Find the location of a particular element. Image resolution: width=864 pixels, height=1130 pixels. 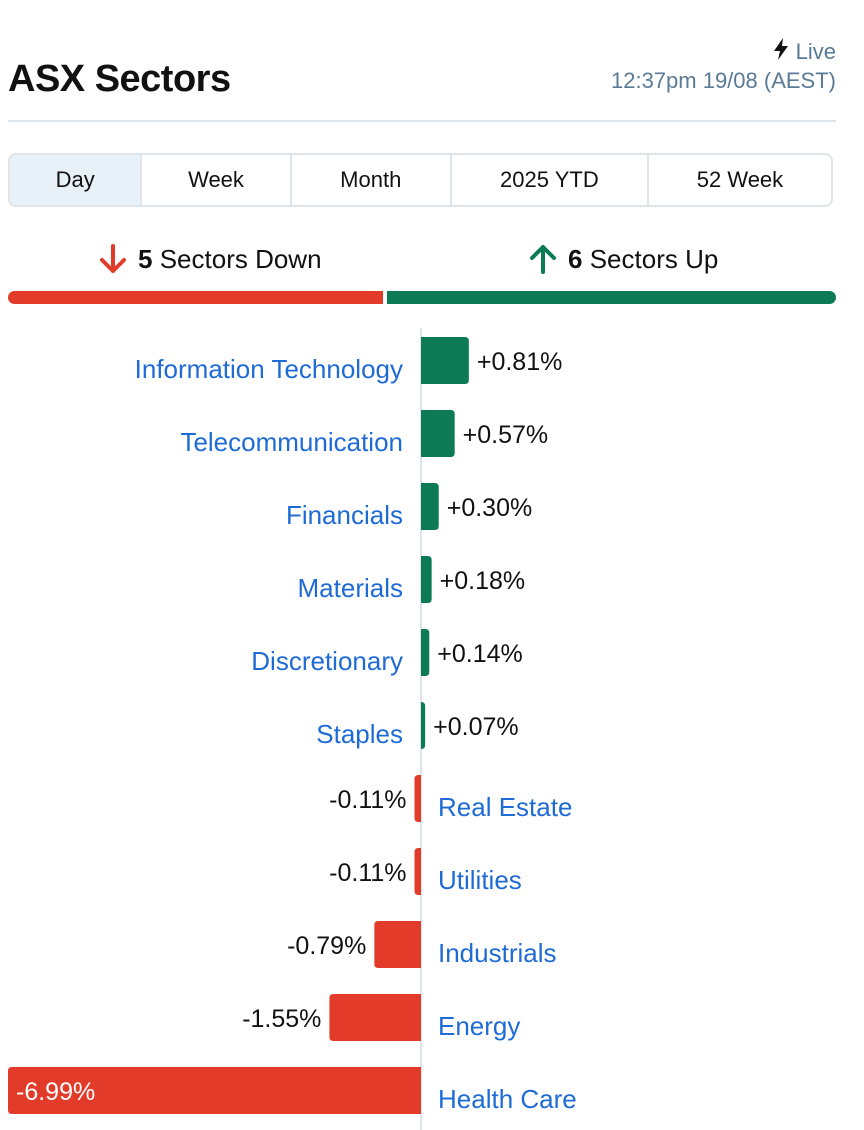

sectors-up-count: 6 is located at coordinates (575, 258).